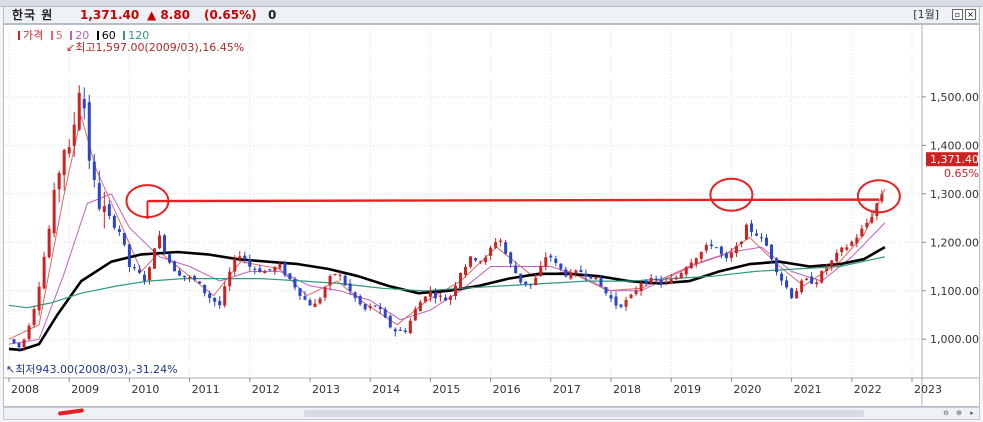 The image size is (983, 422). I want to click on x-tick-label: 2023, so click(928, 389).